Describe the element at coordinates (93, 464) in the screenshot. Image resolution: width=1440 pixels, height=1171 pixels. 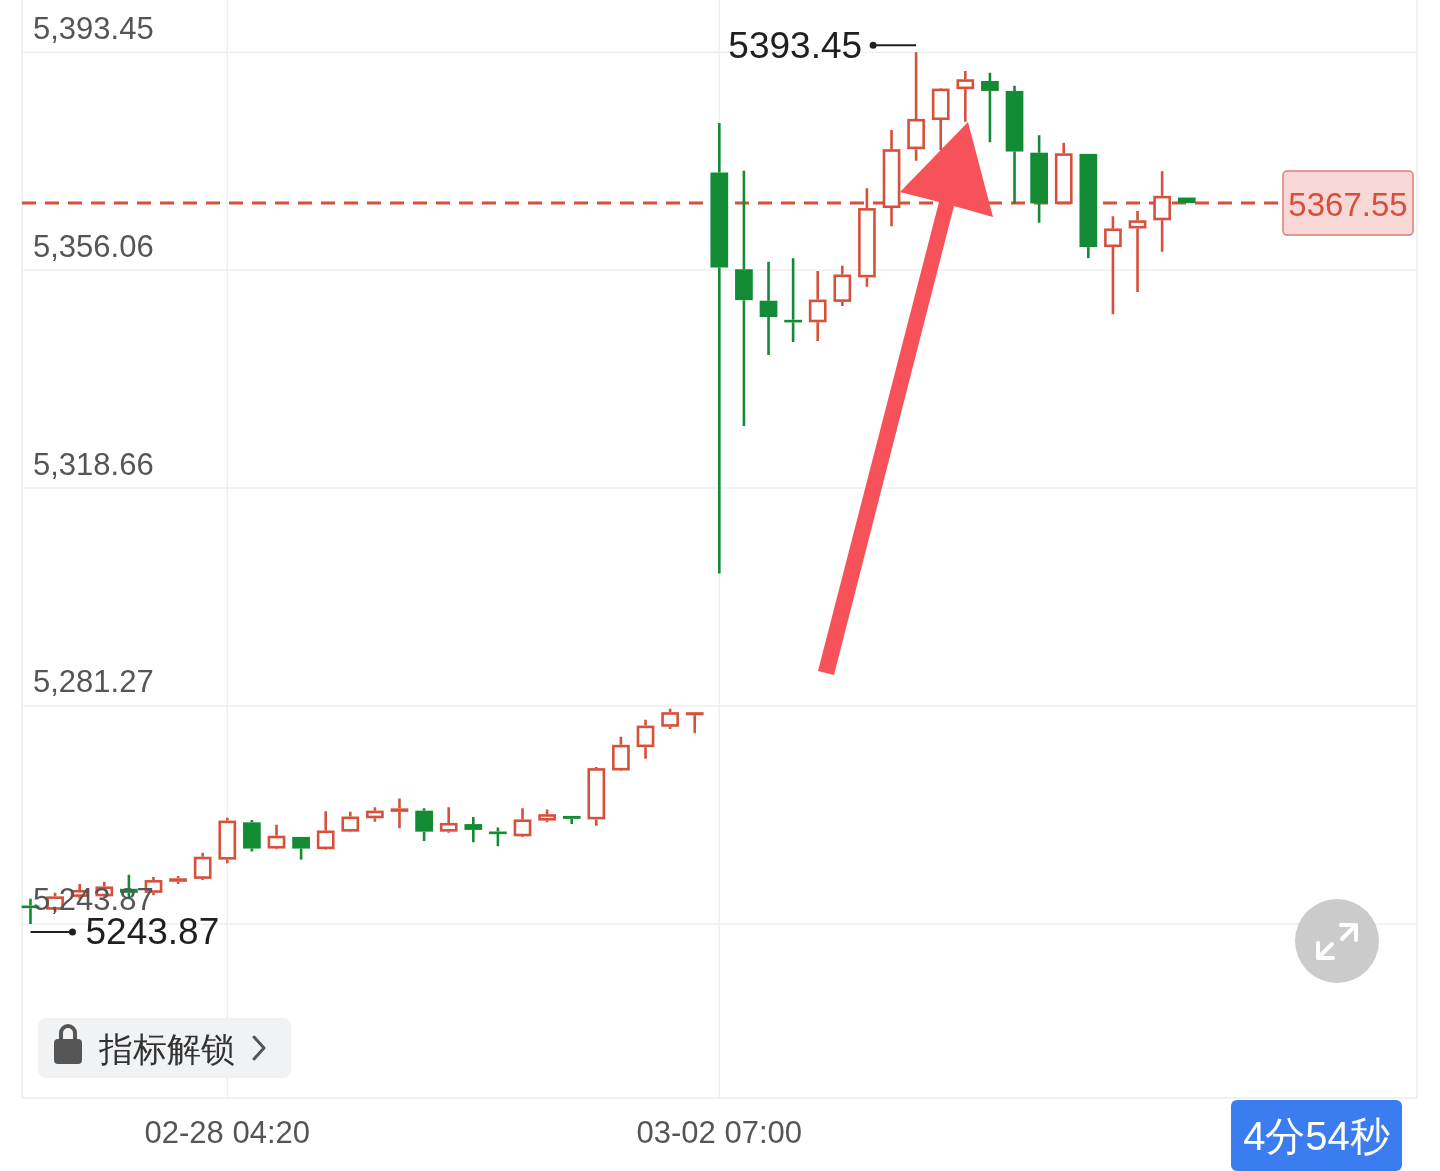
I see `y-tick-label: 5,318.66` at that location.